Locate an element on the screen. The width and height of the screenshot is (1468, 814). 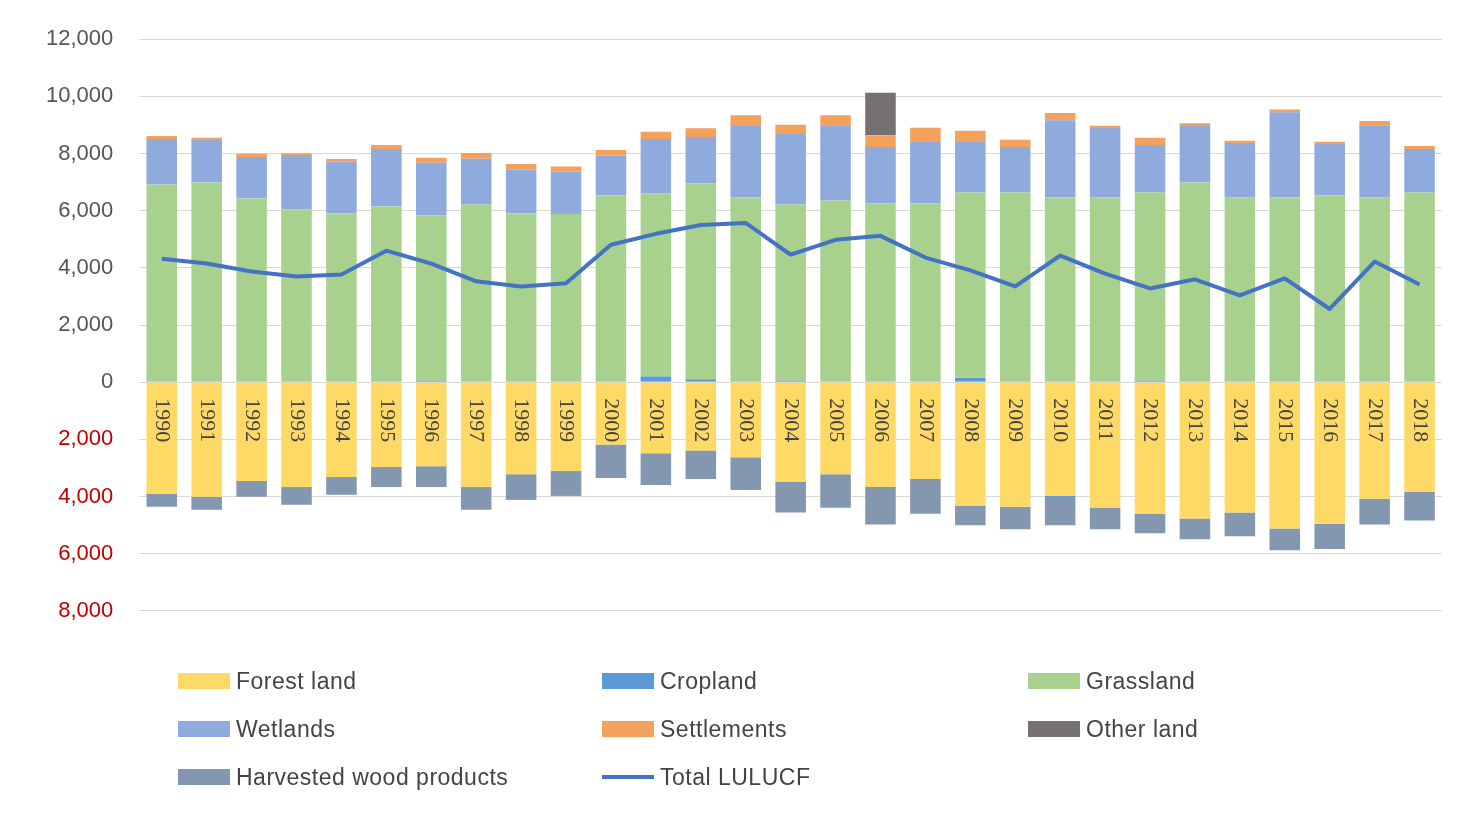
x-tick-label: 2016 is located at coordinates (1331, 420).